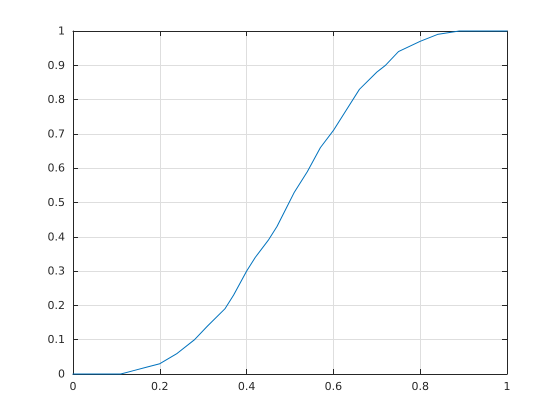 This screenshot has height=420, width=560. Describe the element at coordinates (61, 374) in the screenshot. I see `y-tick-label: 0` at that location.